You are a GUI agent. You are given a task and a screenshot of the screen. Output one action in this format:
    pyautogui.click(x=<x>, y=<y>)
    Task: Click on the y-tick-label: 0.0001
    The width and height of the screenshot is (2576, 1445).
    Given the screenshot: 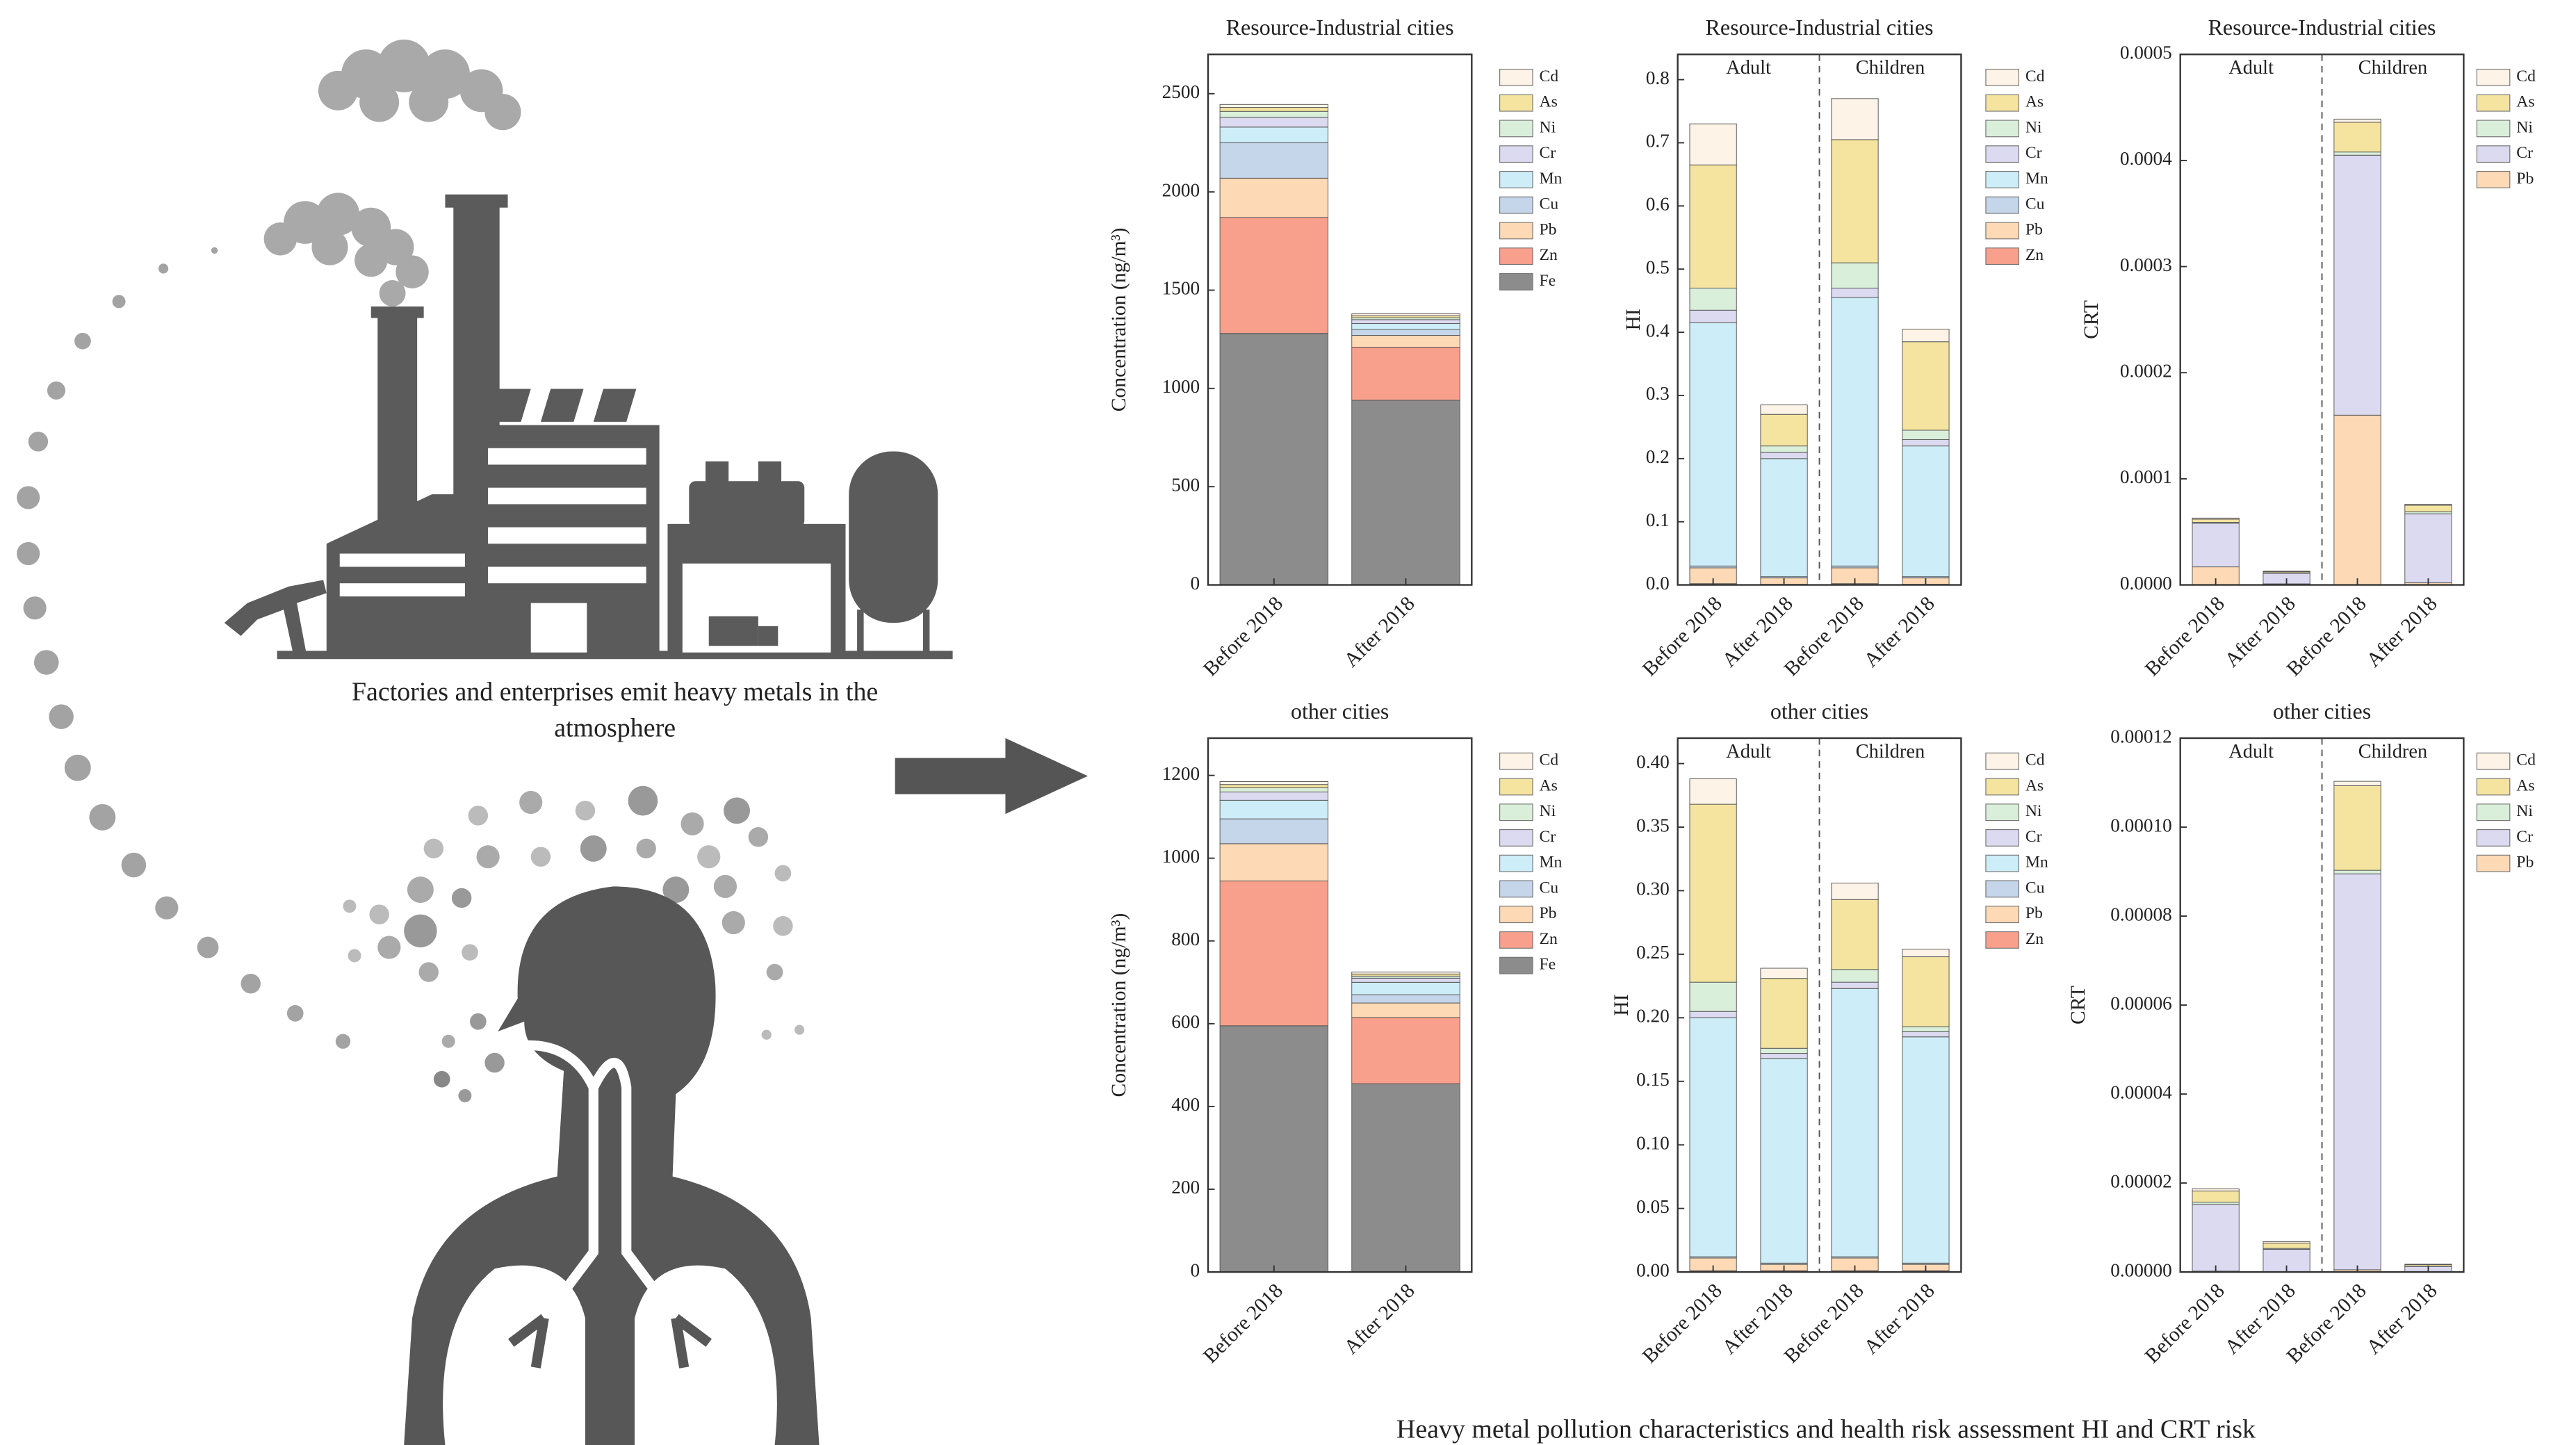 What is the action you would take?
    pyautogui.click(x=2146, y=476)
    